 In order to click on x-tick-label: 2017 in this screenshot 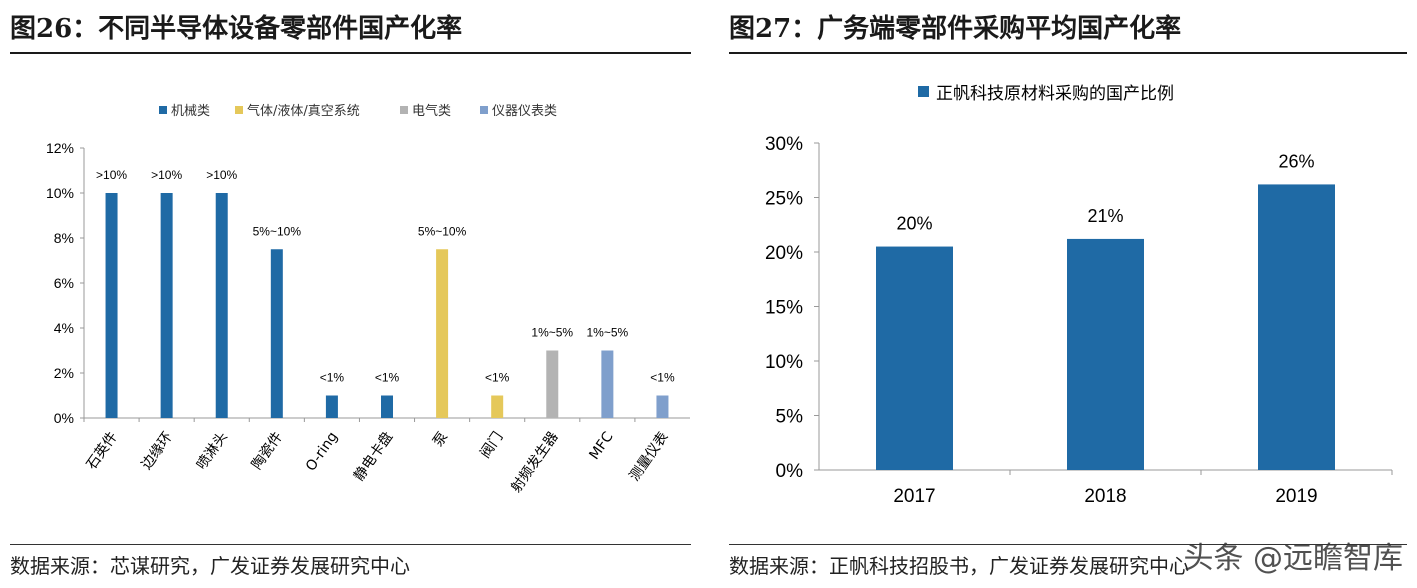, I will do `click(914, 496)`.